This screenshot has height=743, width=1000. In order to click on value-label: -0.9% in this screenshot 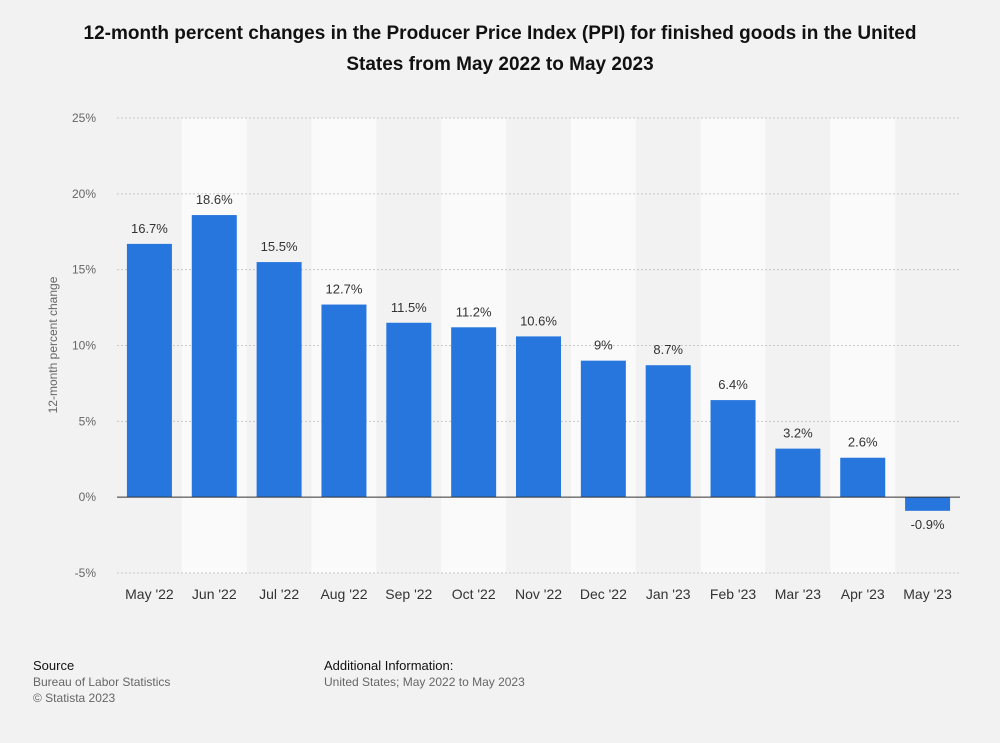, I will do `click(928, 524)`.